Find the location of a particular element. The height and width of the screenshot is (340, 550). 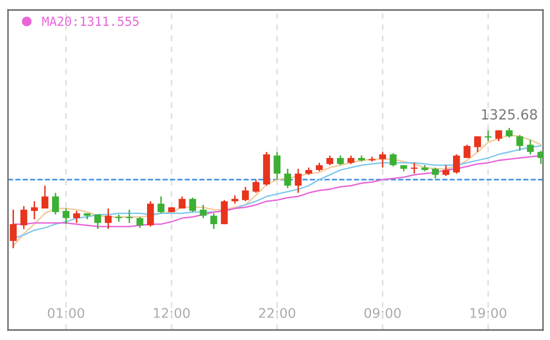

legend-label: MA20:1311.555 is located at coordinates (90, 21).